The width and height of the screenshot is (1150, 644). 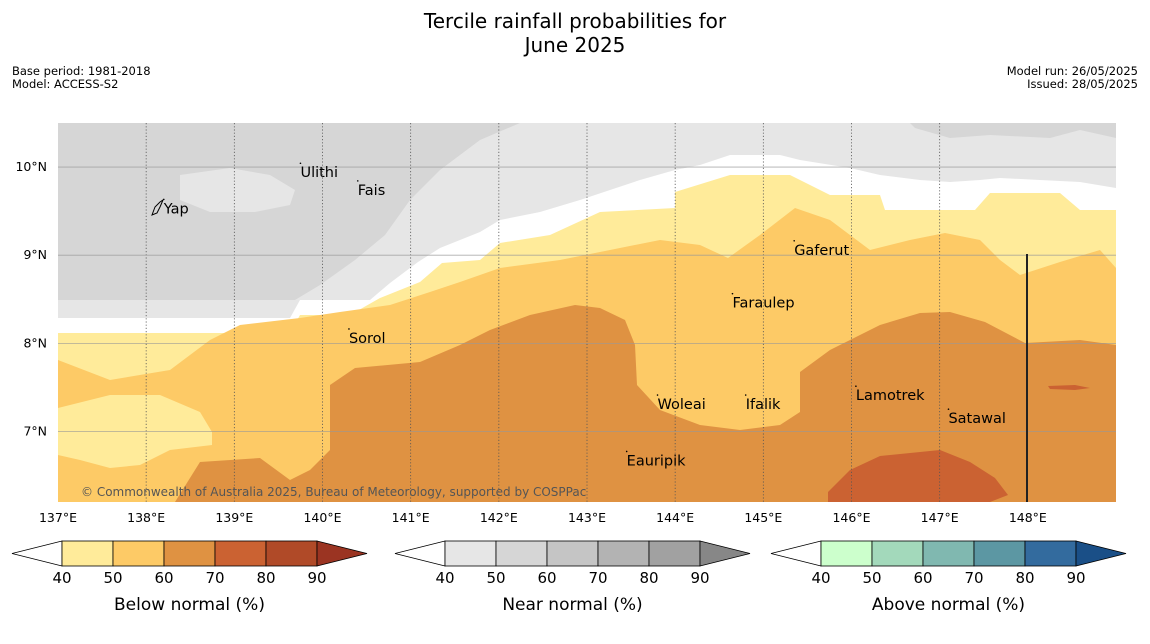 What do you see at coordinates (176, 209) in the screenshot?
I see `place-label-yap: Yap` at bounding box center [176, 209].